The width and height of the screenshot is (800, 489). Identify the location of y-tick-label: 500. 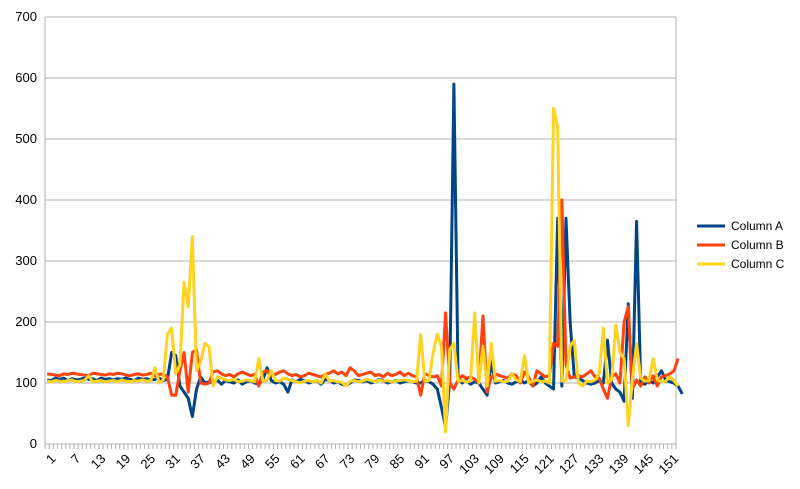
(26, 138).